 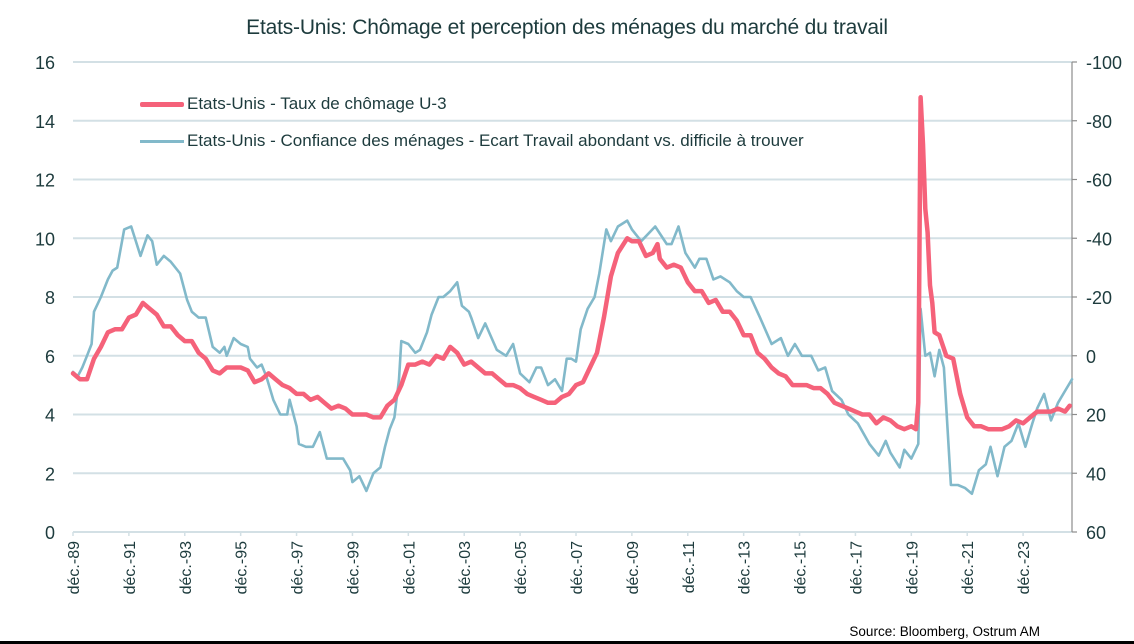 I want to click on x-tick-label: déc.-15, so click(x=801, y=567).